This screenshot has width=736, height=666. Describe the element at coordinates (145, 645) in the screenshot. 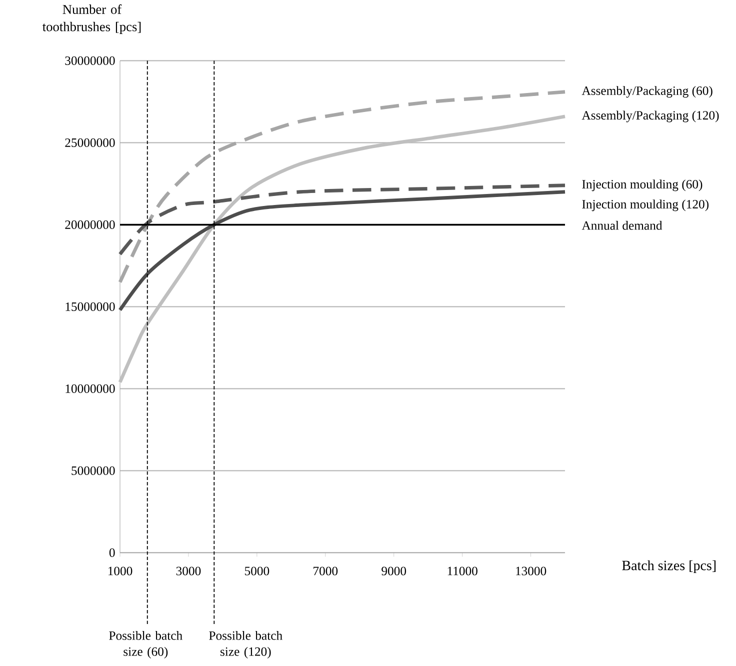

I see `ref-line-label: Possible batch size (60)` at that location.